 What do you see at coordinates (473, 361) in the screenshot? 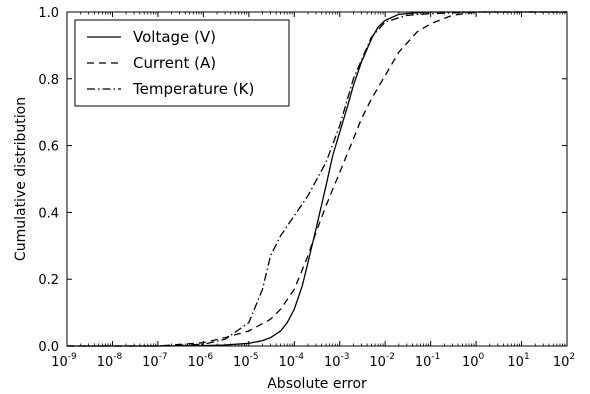
I see `x-tick-label: 10⁰` at bounding box center [473, 361].